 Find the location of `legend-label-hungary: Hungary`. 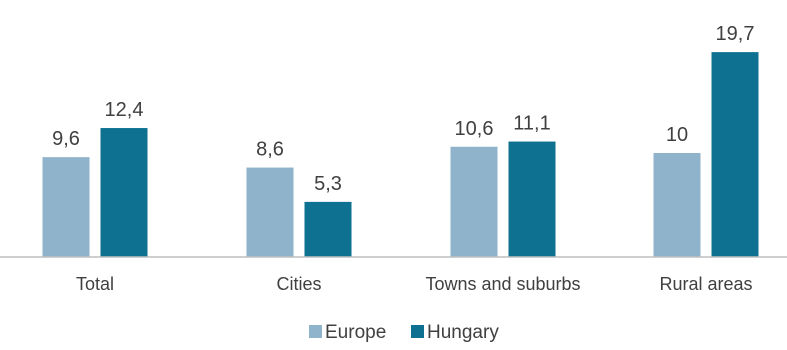

legend-label-hungary: Hungary is located at coordinates (463, 332).